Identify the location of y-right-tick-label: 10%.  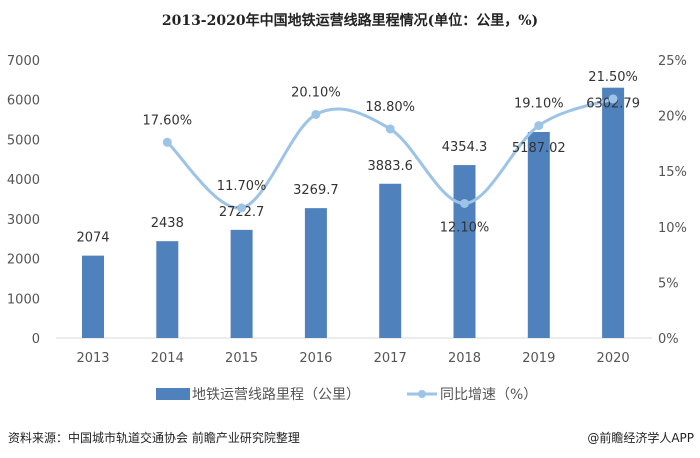
(672, 228).